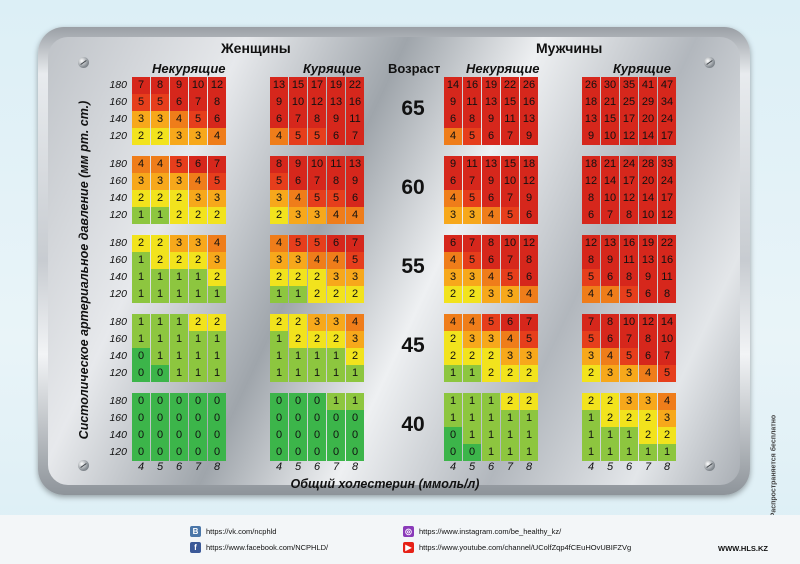 This screenshot has height=564, width=800. I want to click on instagram-link: https://www.instagram.com/be_healthy_kz/, so click(490, 531).